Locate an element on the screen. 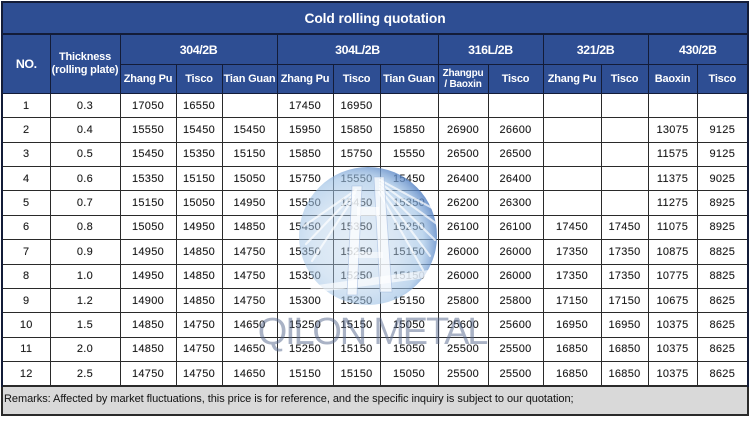 The image size is (750, 424). svg-text: QILON METAL is located at coordinates (373, 332).